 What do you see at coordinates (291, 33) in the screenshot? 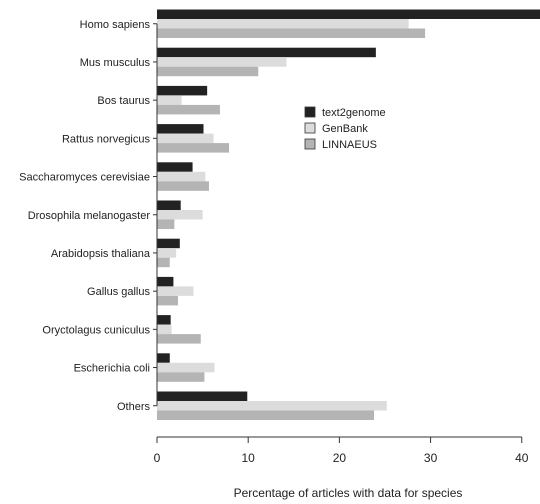
I see `bar-linnaeus-homo-sapiens` at bounding box center [291, 33].